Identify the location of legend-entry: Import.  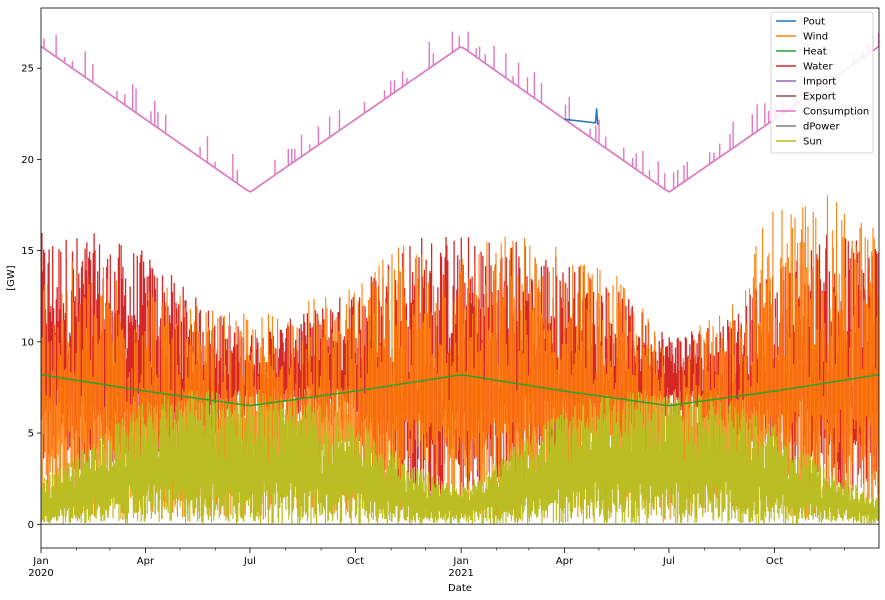
(819, 82).